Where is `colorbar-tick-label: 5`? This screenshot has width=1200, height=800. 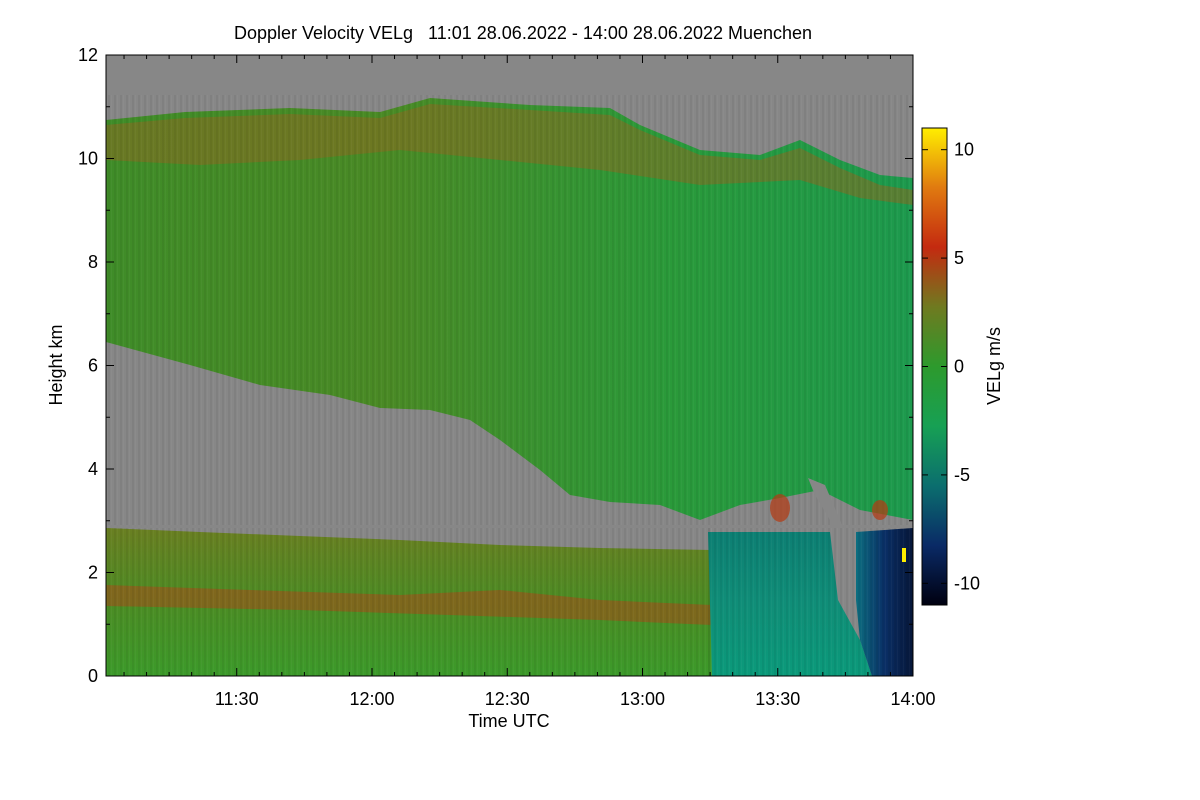
colorbar-tick-label: 5 is located at coordinates (959, 258).